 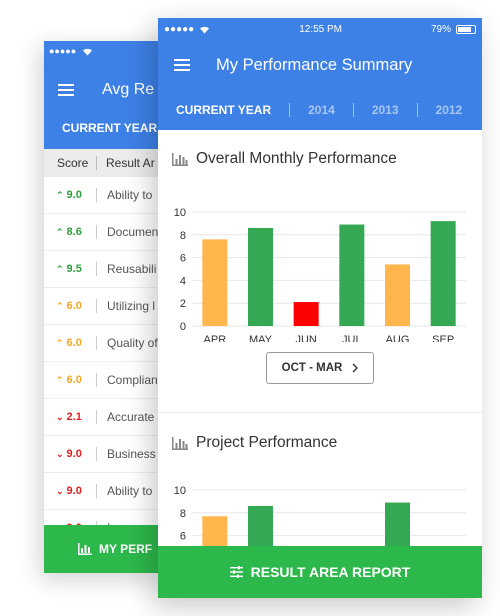 I want to click on result-area-report-label: RESULT AREA REPORT, so click(x=330, y=572).